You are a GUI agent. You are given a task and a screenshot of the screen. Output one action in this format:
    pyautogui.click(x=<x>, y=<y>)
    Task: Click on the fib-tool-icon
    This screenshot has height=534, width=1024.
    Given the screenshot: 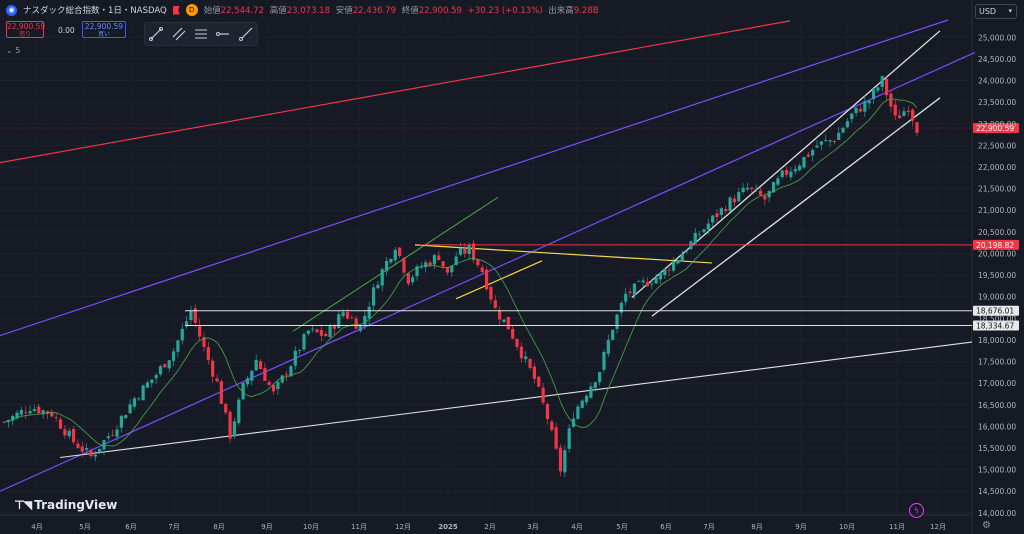 What is the action you would take?
    pyautogui.click(x=201, y=34)
    